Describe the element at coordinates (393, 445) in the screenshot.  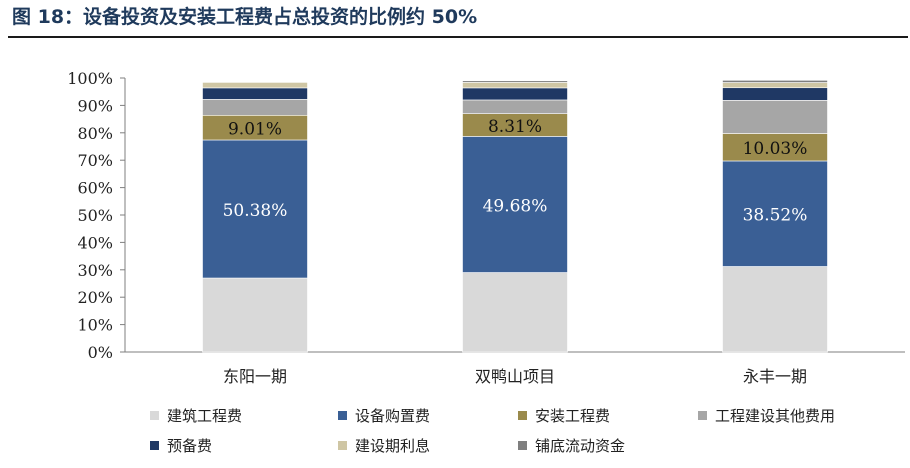
I see `legend-label: 建设期利息` at that location.